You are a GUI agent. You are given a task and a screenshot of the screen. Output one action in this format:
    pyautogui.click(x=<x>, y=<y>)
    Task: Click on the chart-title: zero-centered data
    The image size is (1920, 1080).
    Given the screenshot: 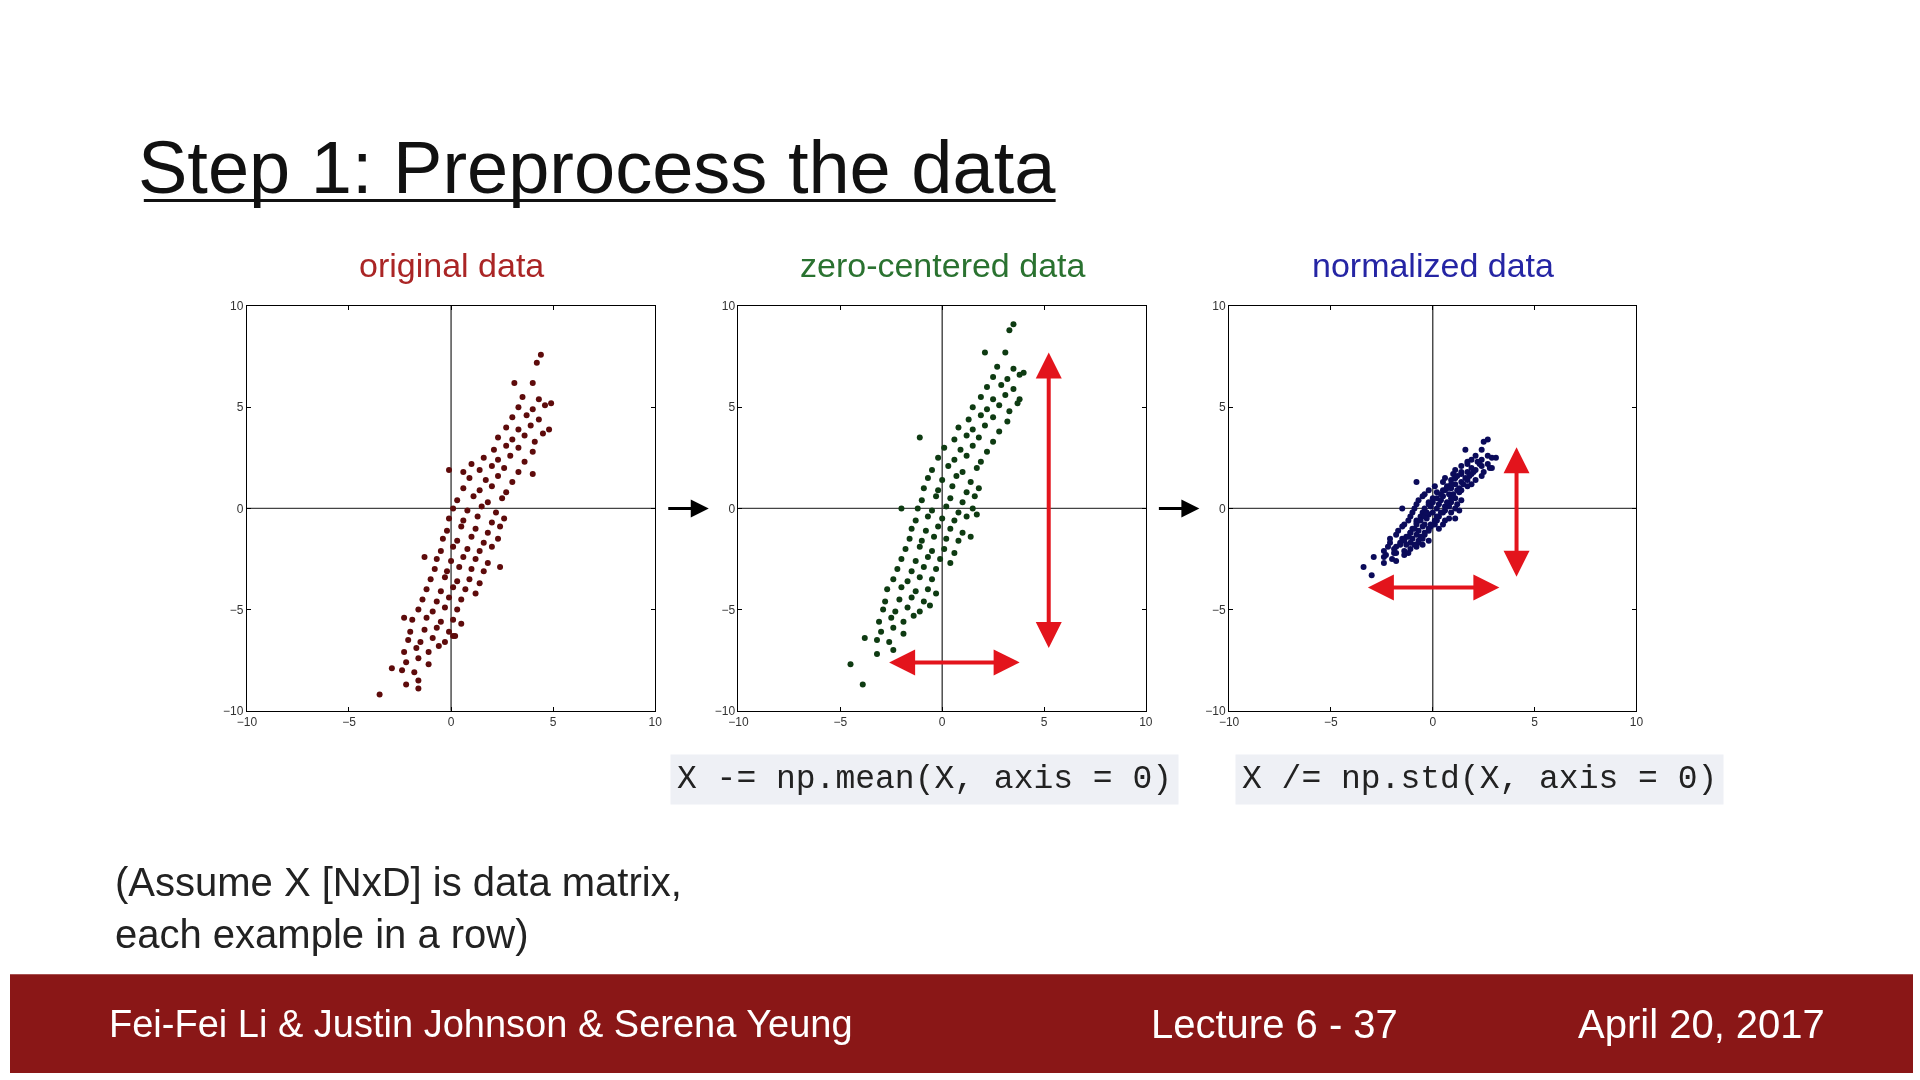 What is the action you would take?
    pyautogui.click(x=943, y=265)
    